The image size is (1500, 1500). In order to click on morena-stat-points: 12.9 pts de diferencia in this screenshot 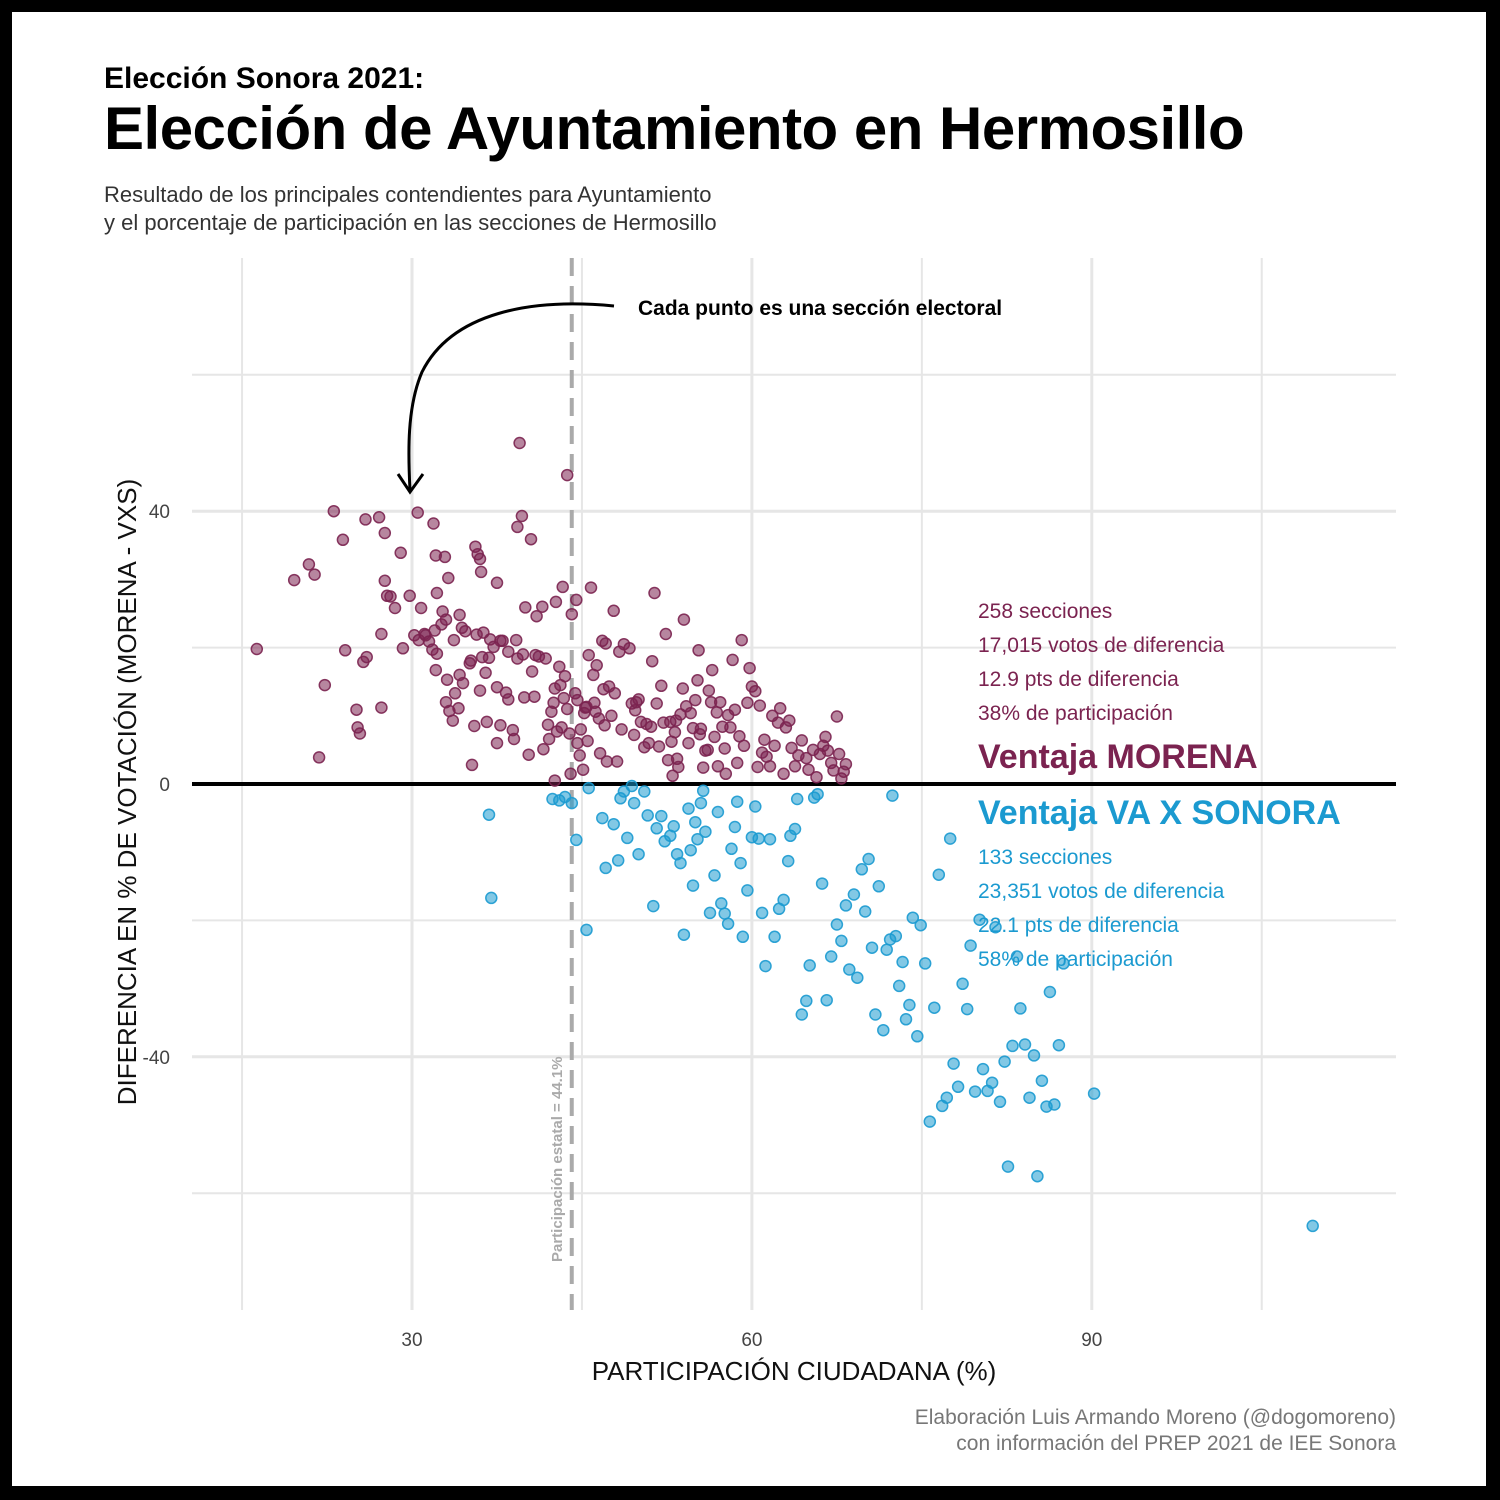, I will do `click(1078, 679)`.